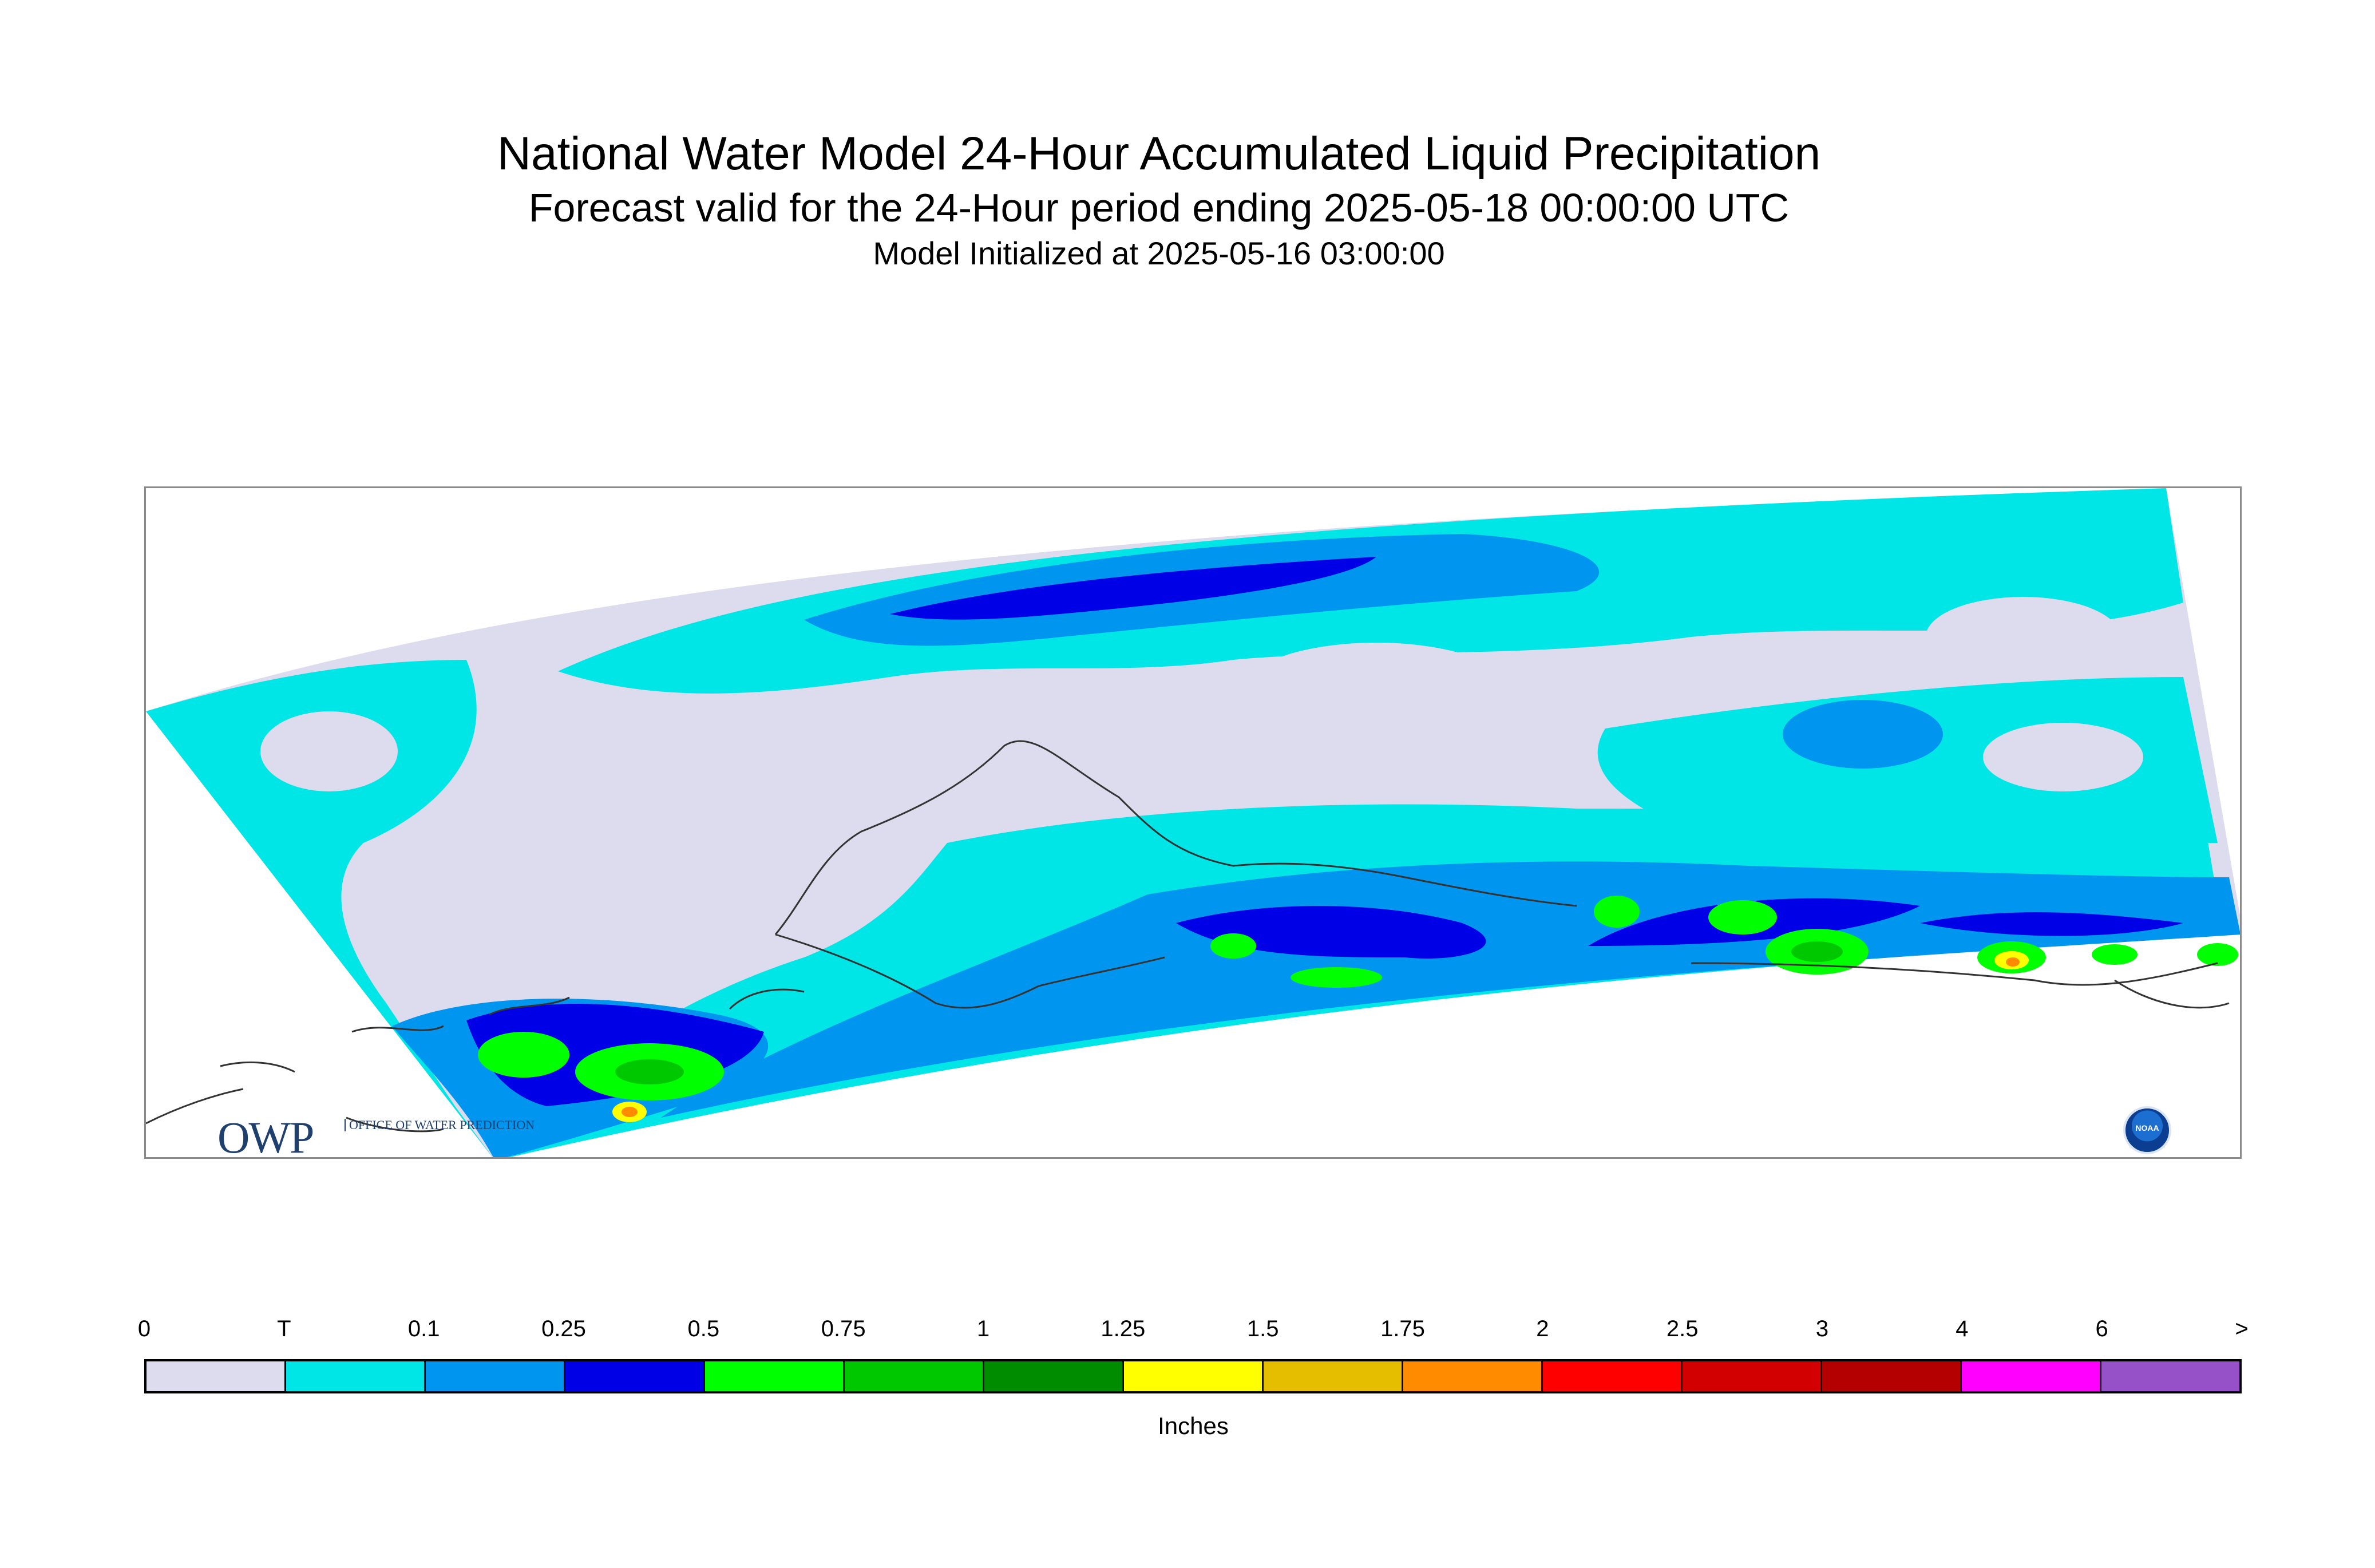  Describe the element at coordinates (144, 1328) in the screenshot. I see `legend-tick-label: 0` at that location.